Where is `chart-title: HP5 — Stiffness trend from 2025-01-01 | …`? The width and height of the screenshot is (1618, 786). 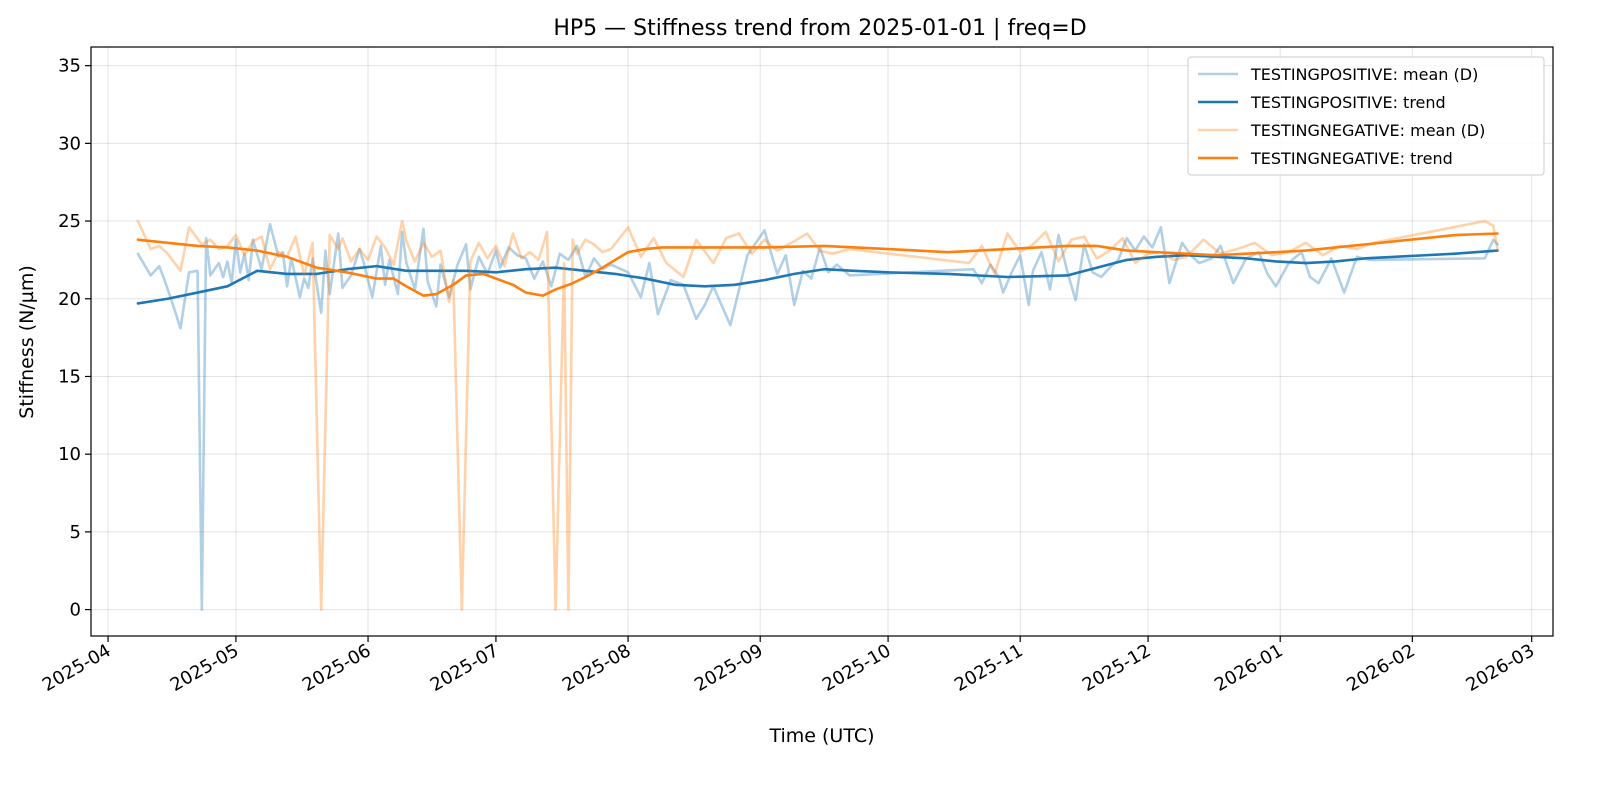 chart-title: HP5 — Stiffness trend from 2025-01-01 | … is located at coordinates (819, 28).